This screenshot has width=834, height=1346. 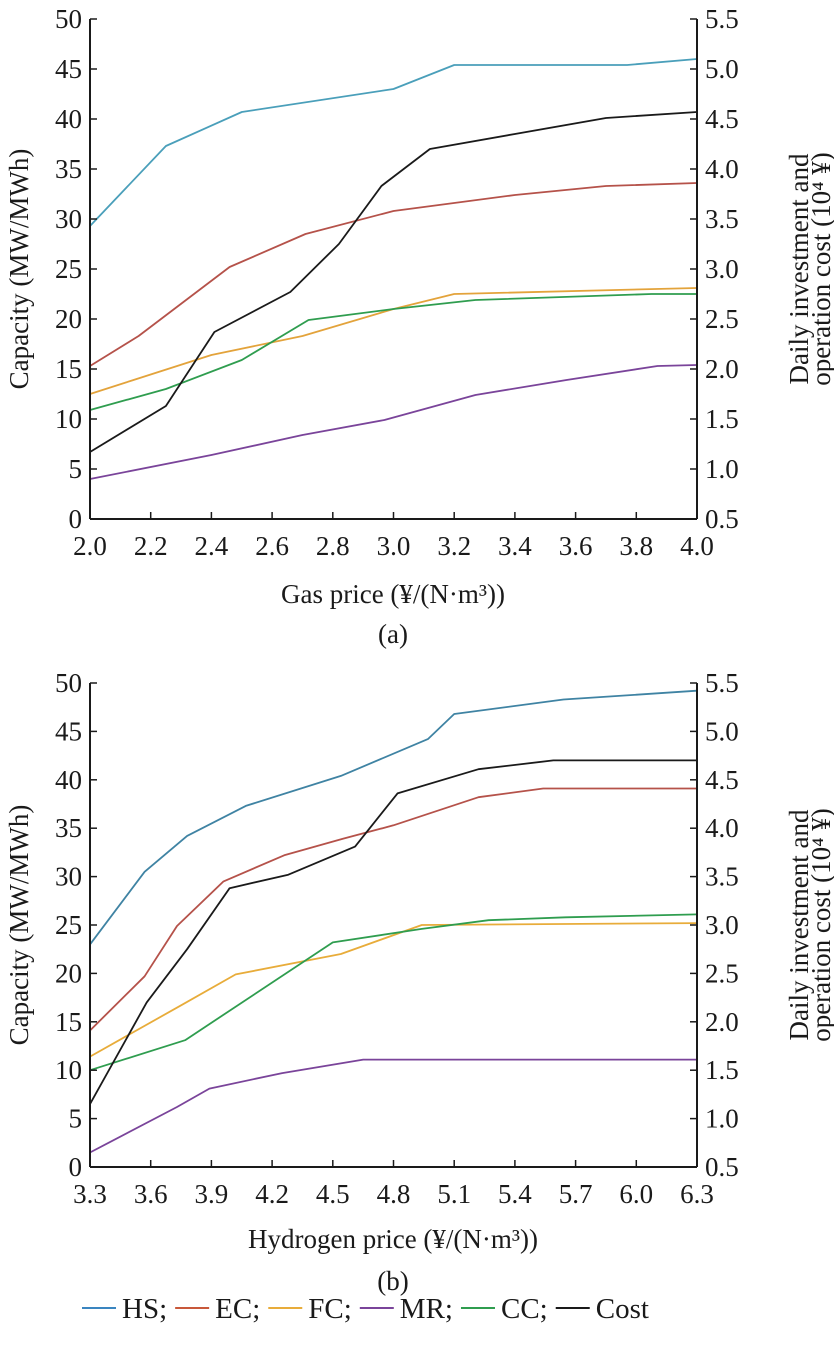 I want to click on series-line-ec-b, so click(x=393, y=909).